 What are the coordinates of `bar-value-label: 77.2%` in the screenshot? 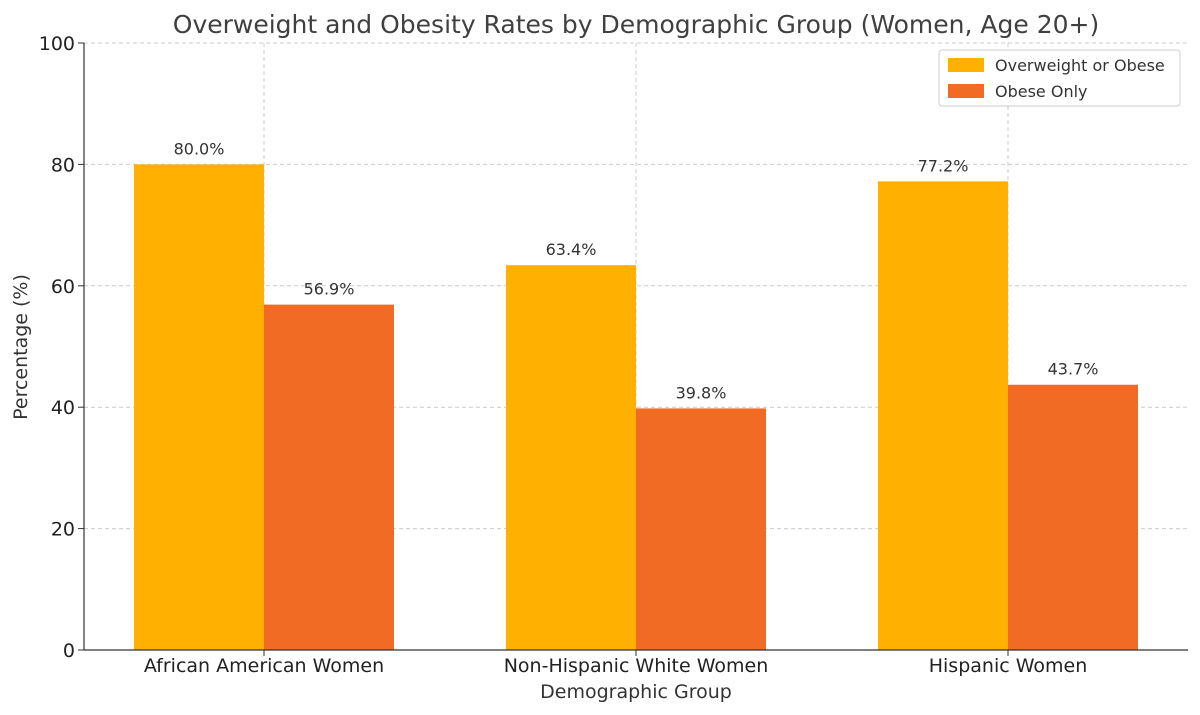 It's located at (943, 165).